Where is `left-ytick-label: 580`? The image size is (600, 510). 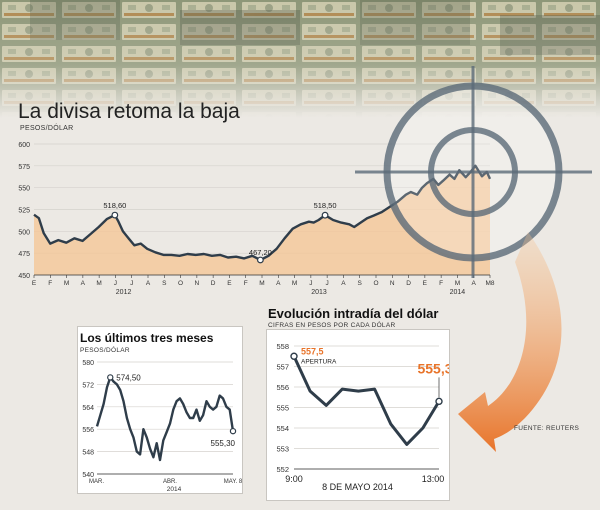
left-ytick-label: 580 is located at coordinates (88, 363).